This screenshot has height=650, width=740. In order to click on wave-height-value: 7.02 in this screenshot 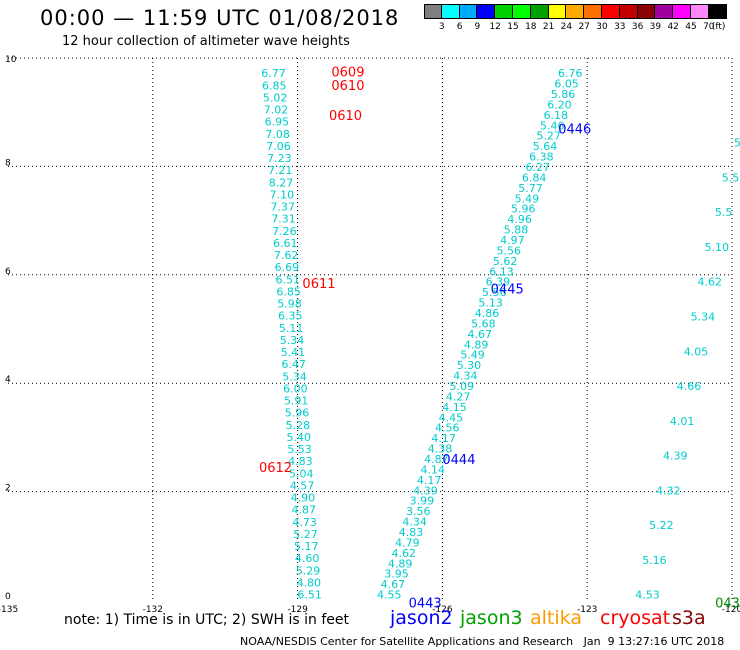, I will do `click(276, 110)`.